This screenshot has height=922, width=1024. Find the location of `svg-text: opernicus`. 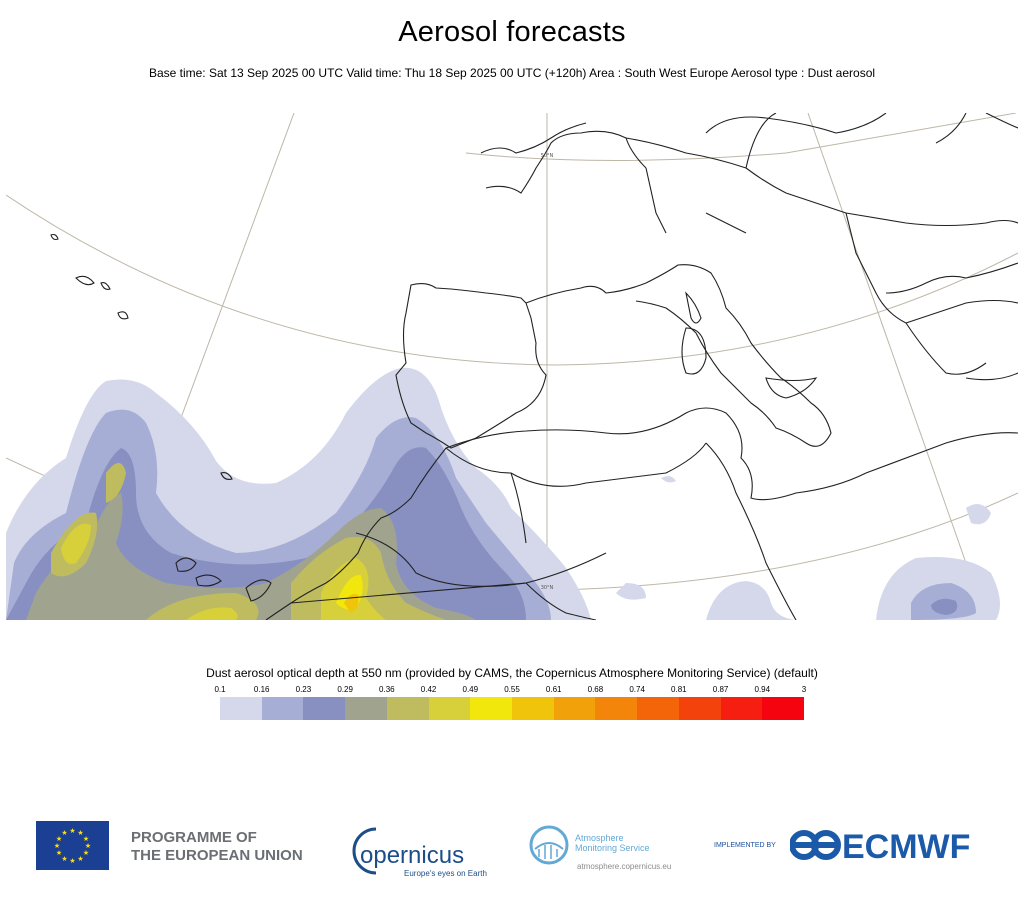

svg-text: opernicus is located at coordinates (412, 855).